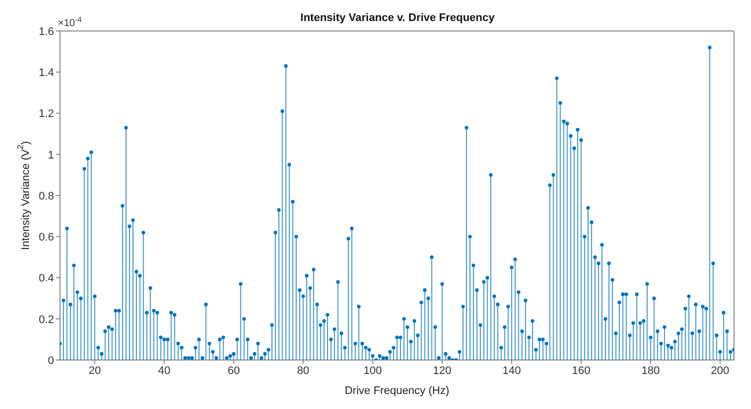 The image size is (751, 409). What do you see at coordinates (581, 370) in the screenshot?
I see `x-tick-label: 160` at bounding box center [581, 370].